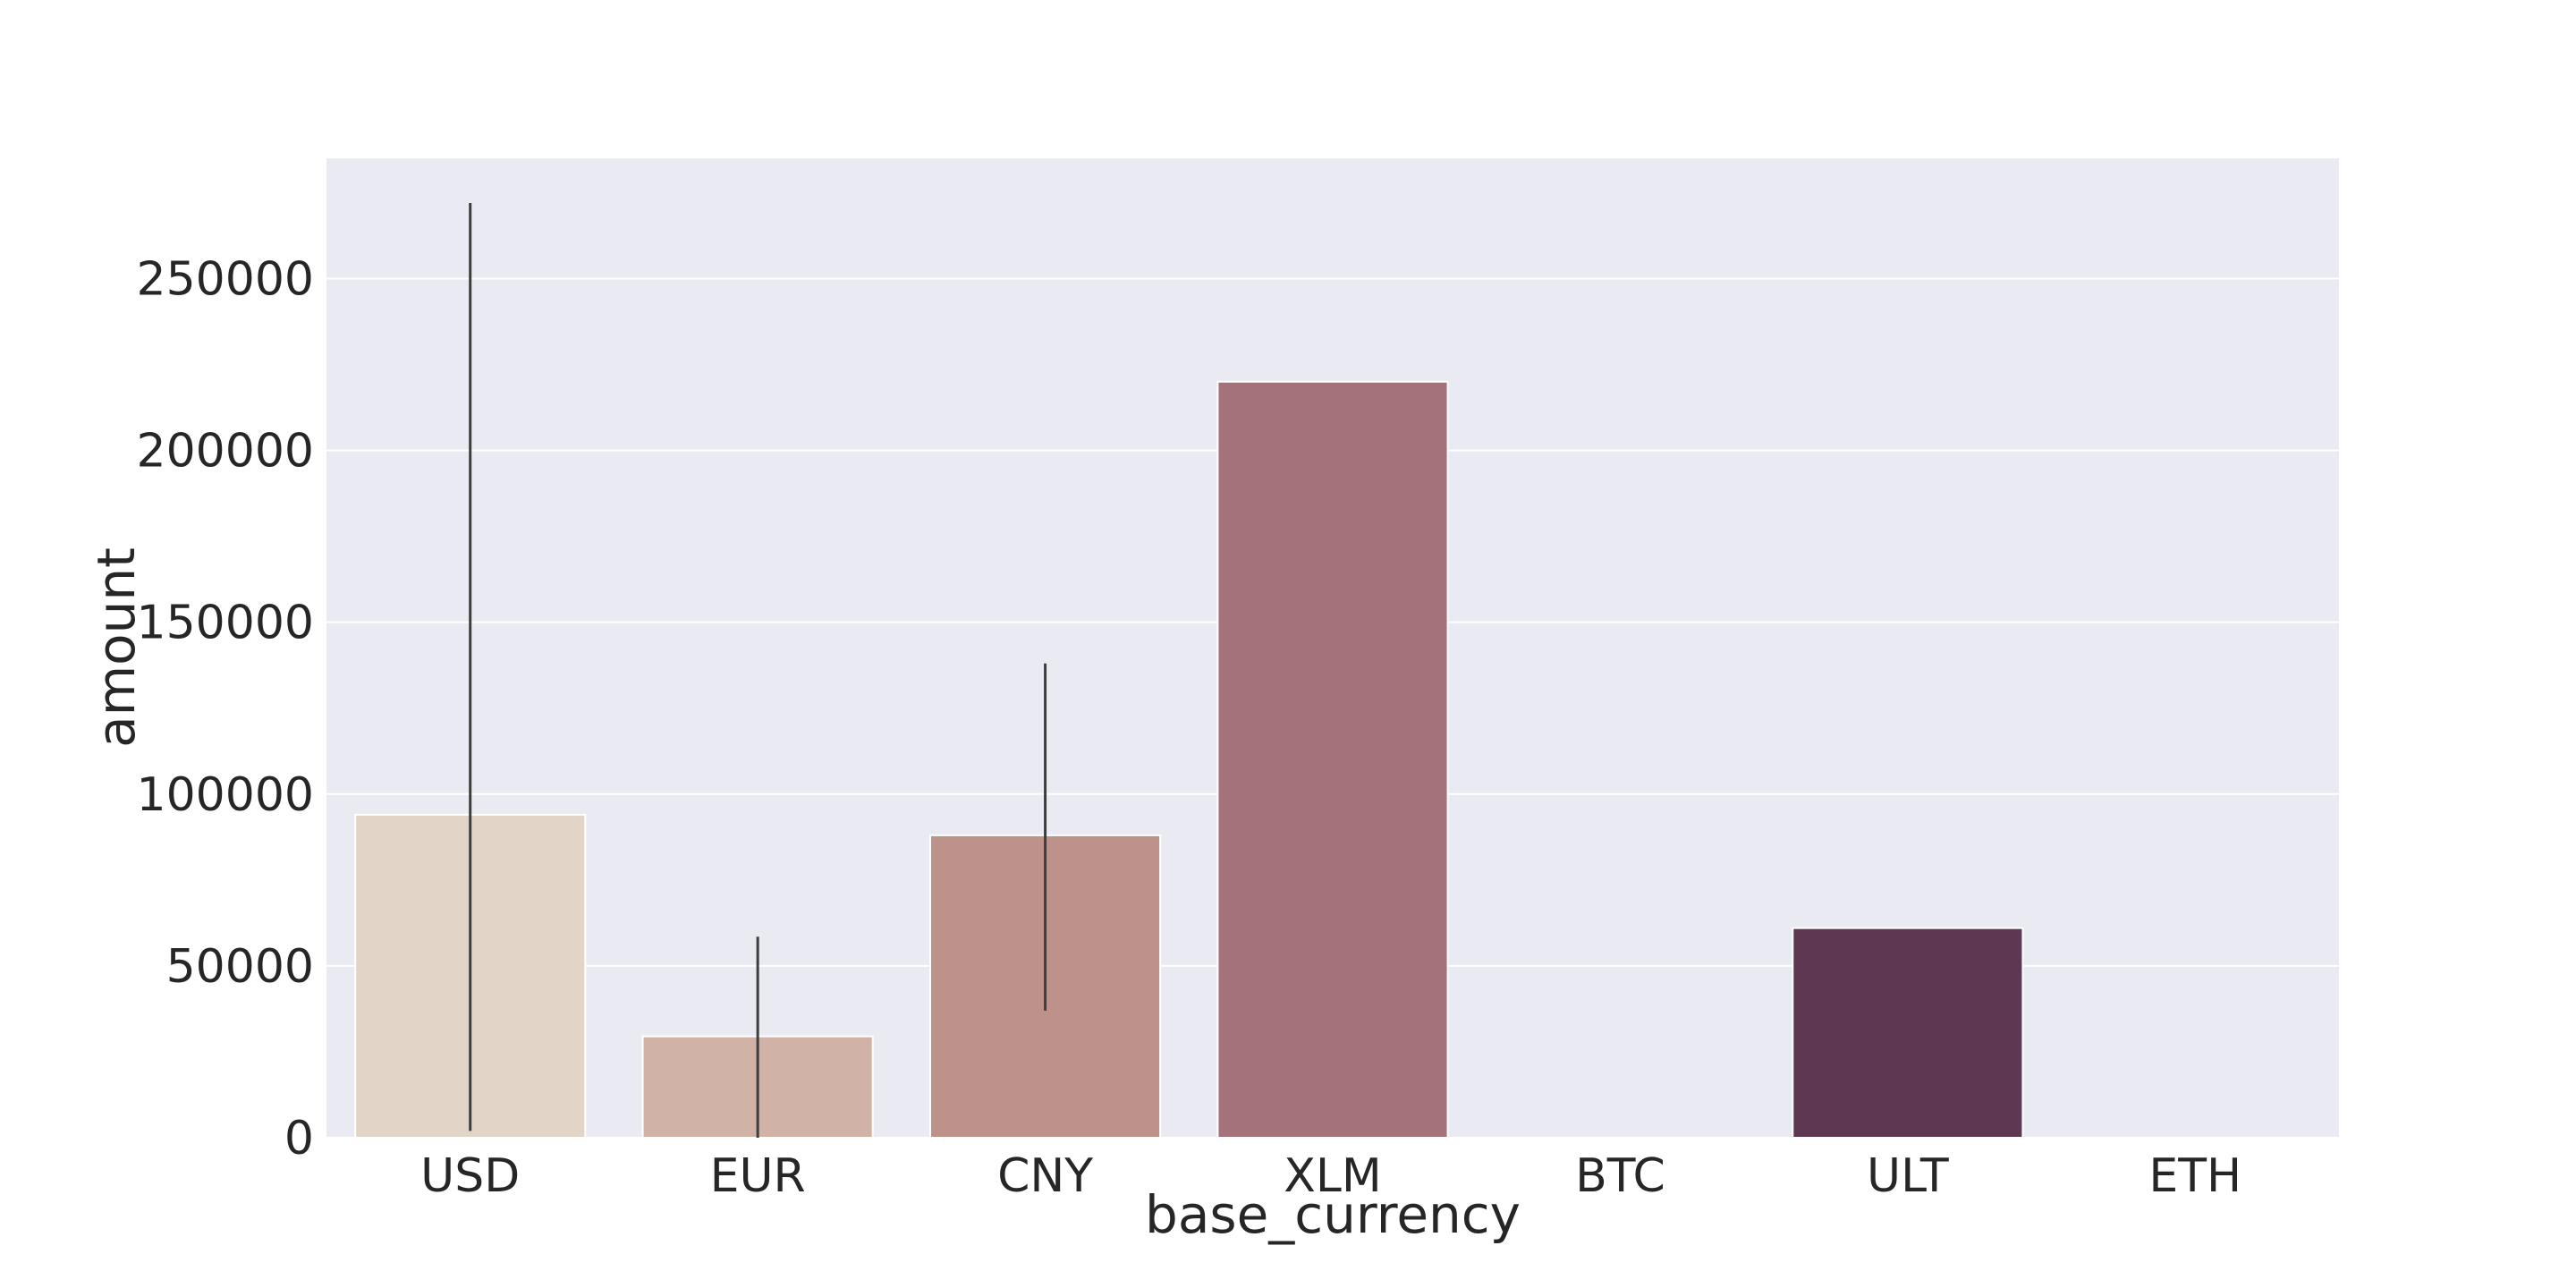 The image size is (2576, 1288). Describe the element at coordinates (1332, 760) in the screenshot. I see `bar-xlm` at that location.